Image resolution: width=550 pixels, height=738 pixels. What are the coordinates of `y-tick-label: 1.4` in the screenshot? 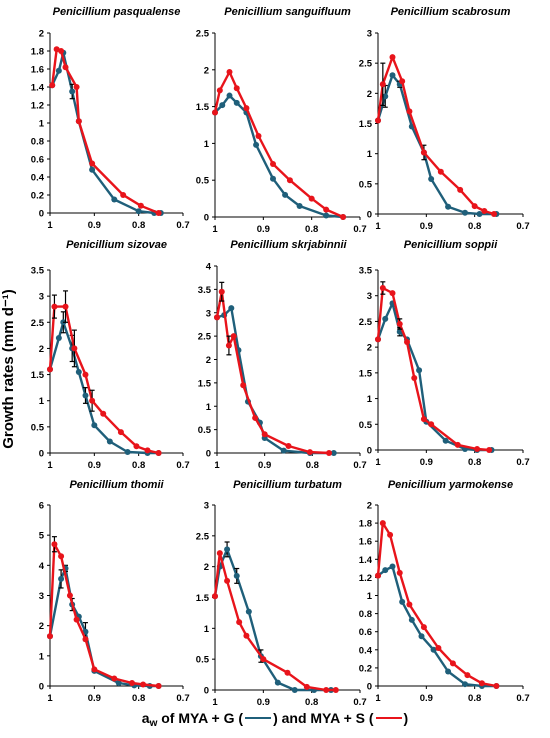 It's located at (366, 560).